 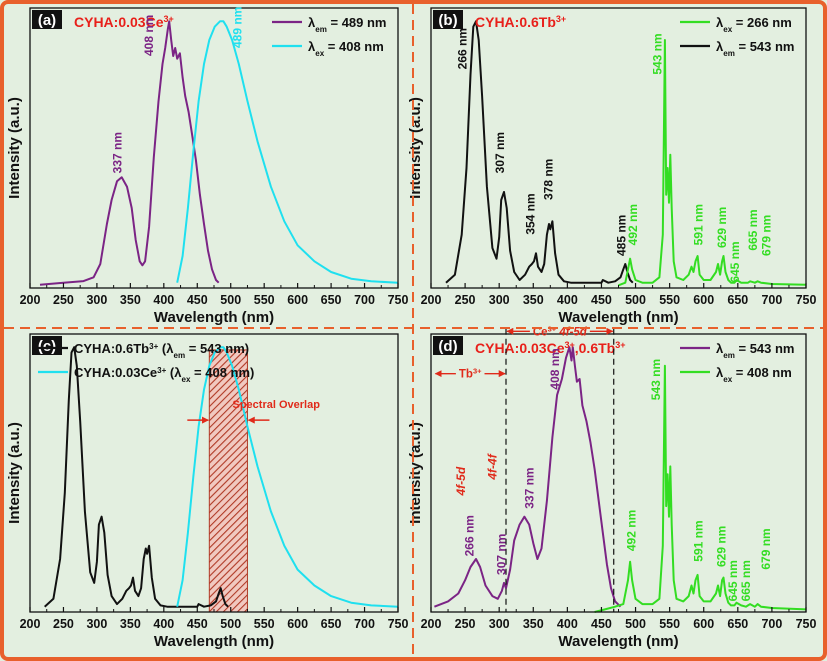 What do you see at coordinates (164, 374) in the screenshot?
I see `legend-entry: CYHA:0.03Ce3+ (λex = 408 nm)` at bounding box center [164, 374].